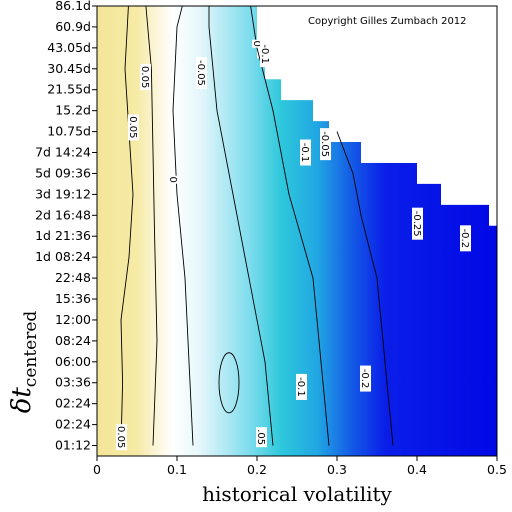 The width and height of the screenshot is (512, 512). Describe the element at coordinates (73, 319) in the screenshot. I see `y-tick-label: 12:00` at that location.